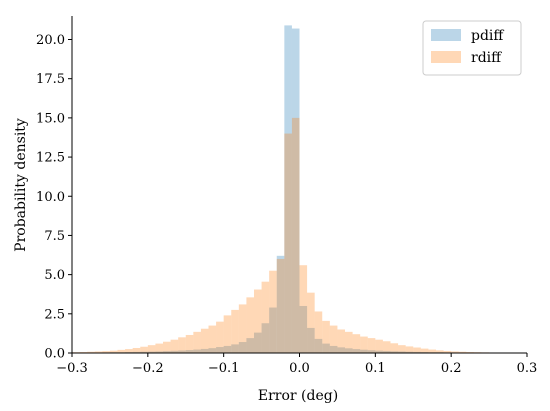  Describe the element at coordinates (50, 40) in the screenshot. I see `y-tick-label: 20.0` at that location.